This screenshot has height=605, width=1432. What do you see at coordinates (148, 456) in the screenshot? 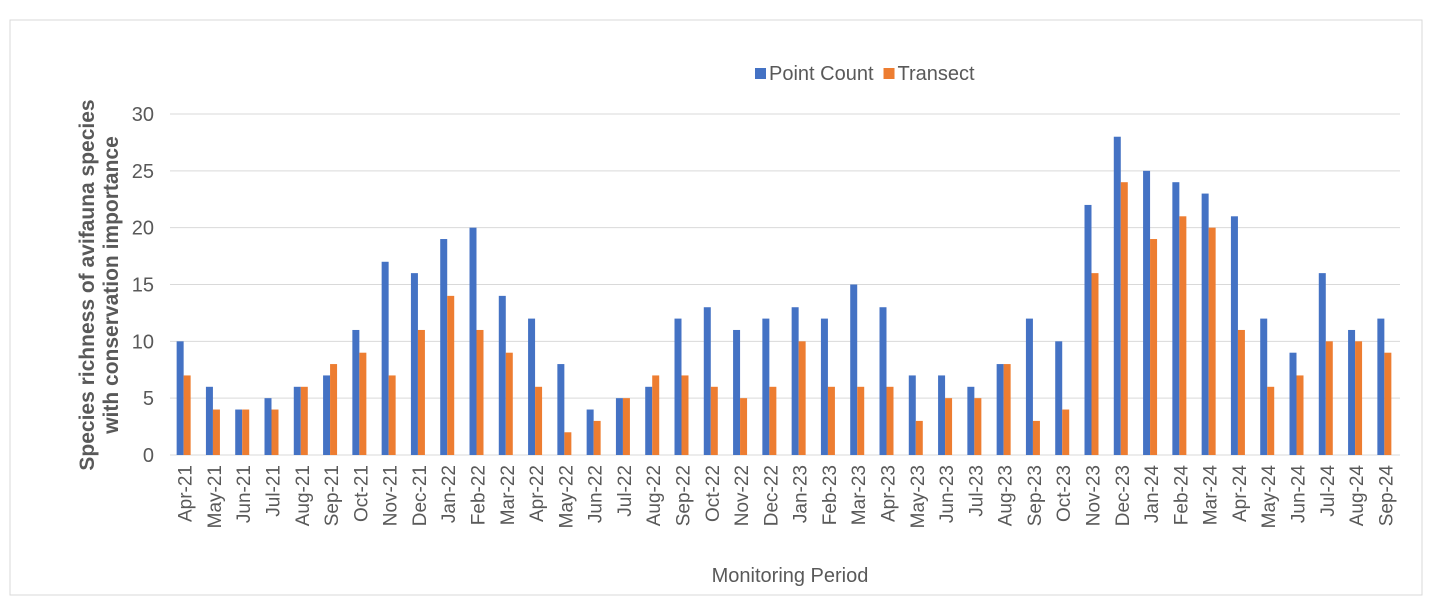
I see `y-tick-label: 0` at bounding box center [148, 456].